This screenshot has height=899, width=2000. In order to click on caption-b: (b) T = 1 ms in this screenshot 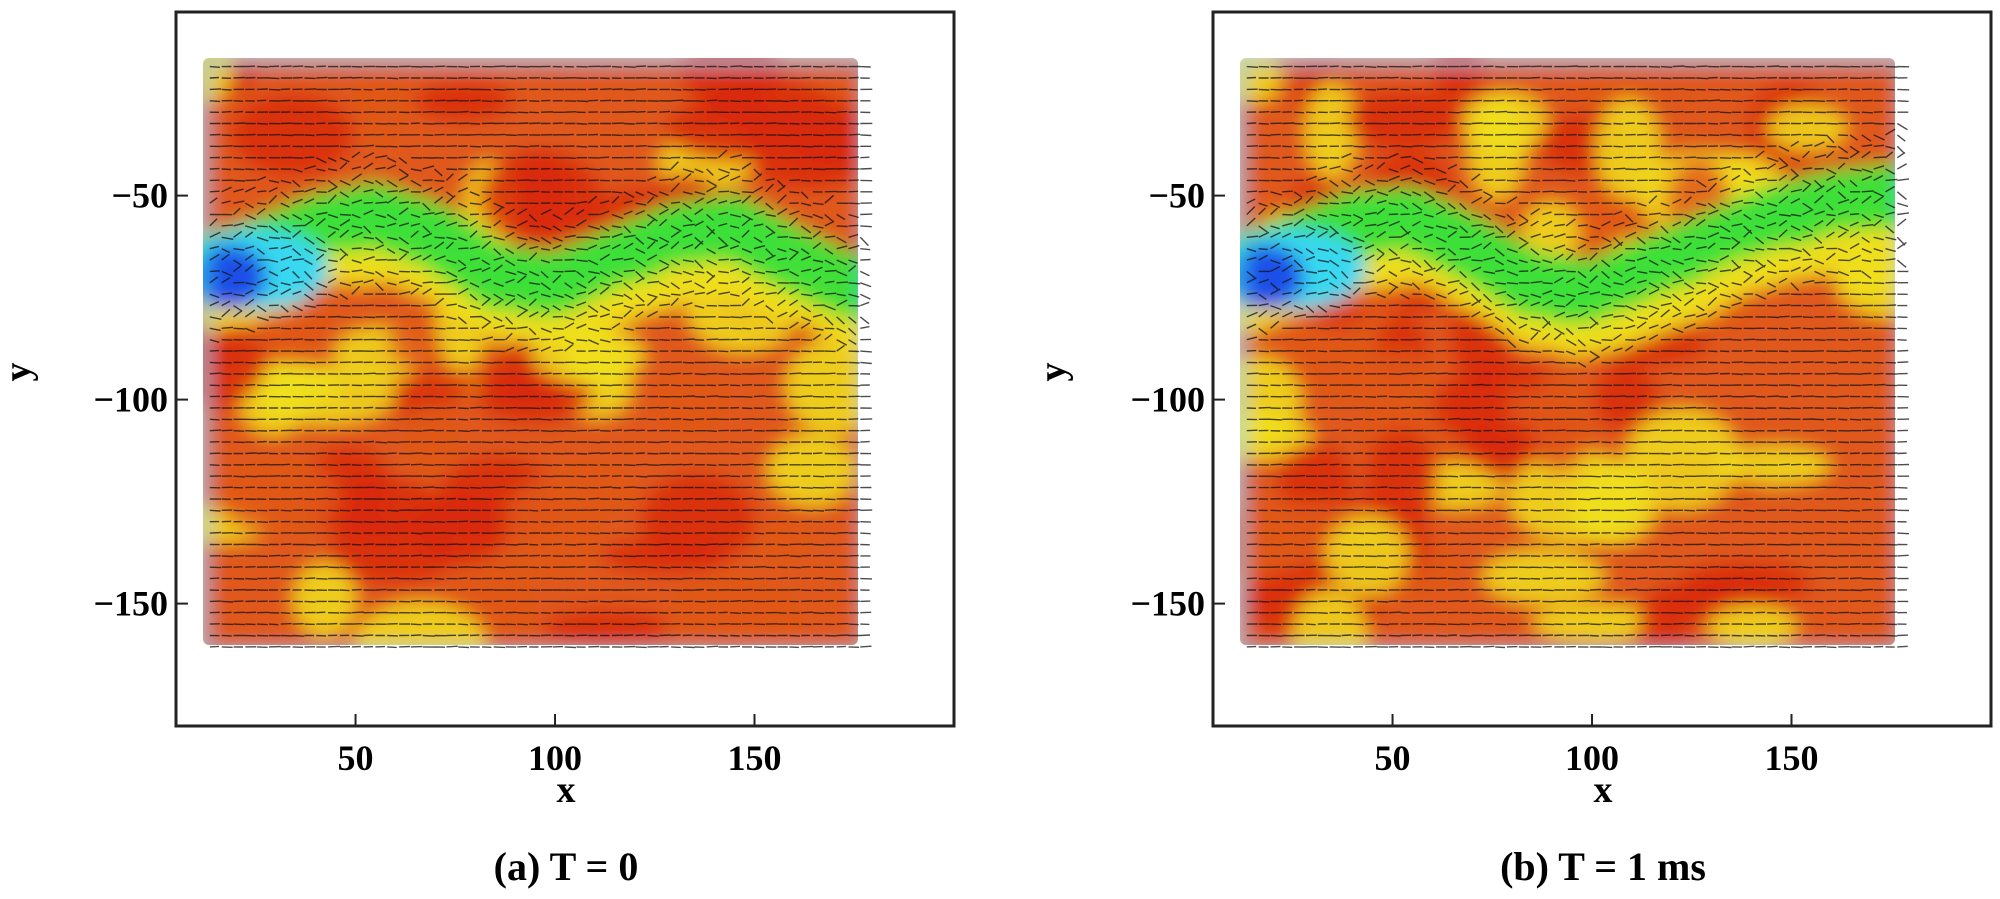, I will do `click(1603, 866)`.